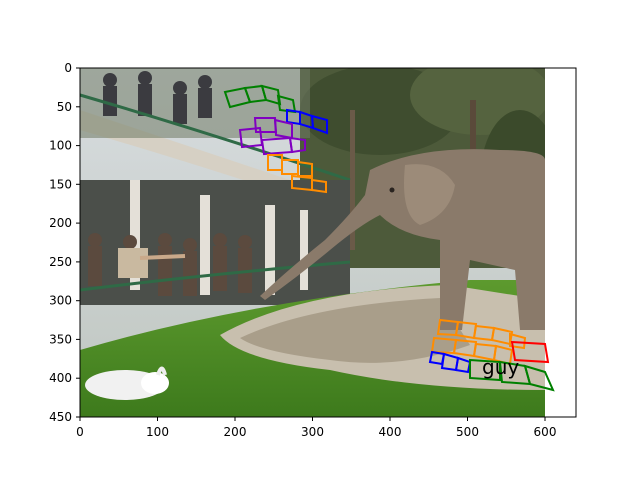 This screenshot has height=480, width=640. What do you see at coordinates (157, 432) in the screenshot?
I see `x-tick-label: 100` at bounding box center [157, 432].